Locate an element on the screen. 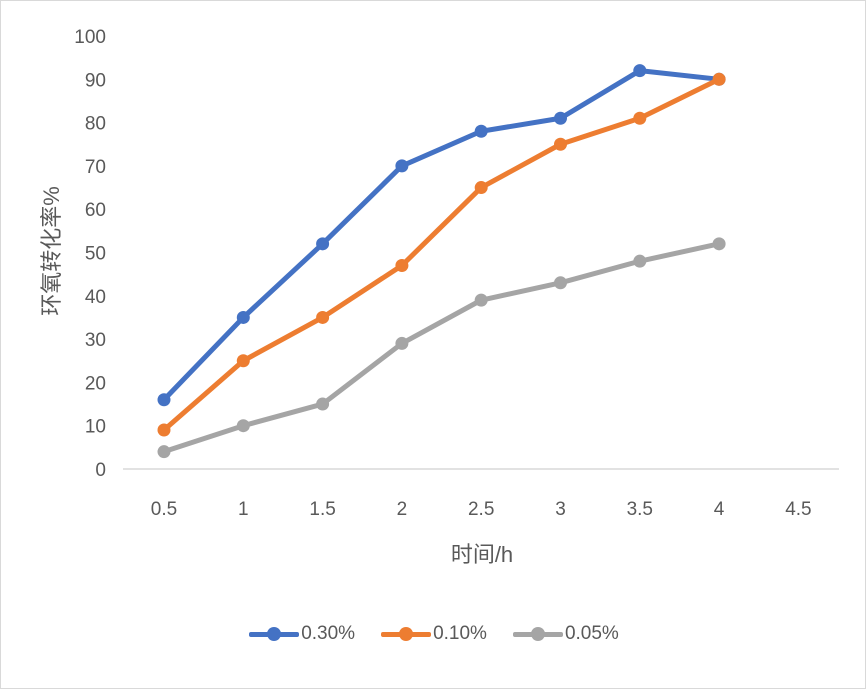 This screenshot has height=689, width=866. y-tick-label: 20 is located at coordinates (95, 383).